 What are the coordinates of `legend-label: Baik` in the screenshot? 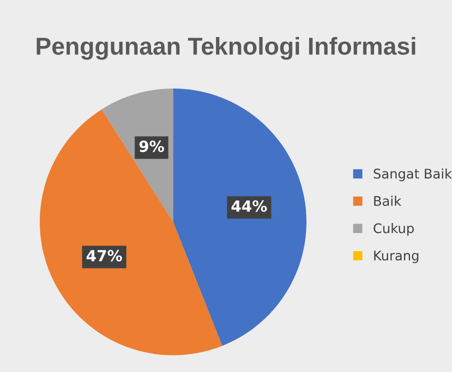 It's located at (388, 201).